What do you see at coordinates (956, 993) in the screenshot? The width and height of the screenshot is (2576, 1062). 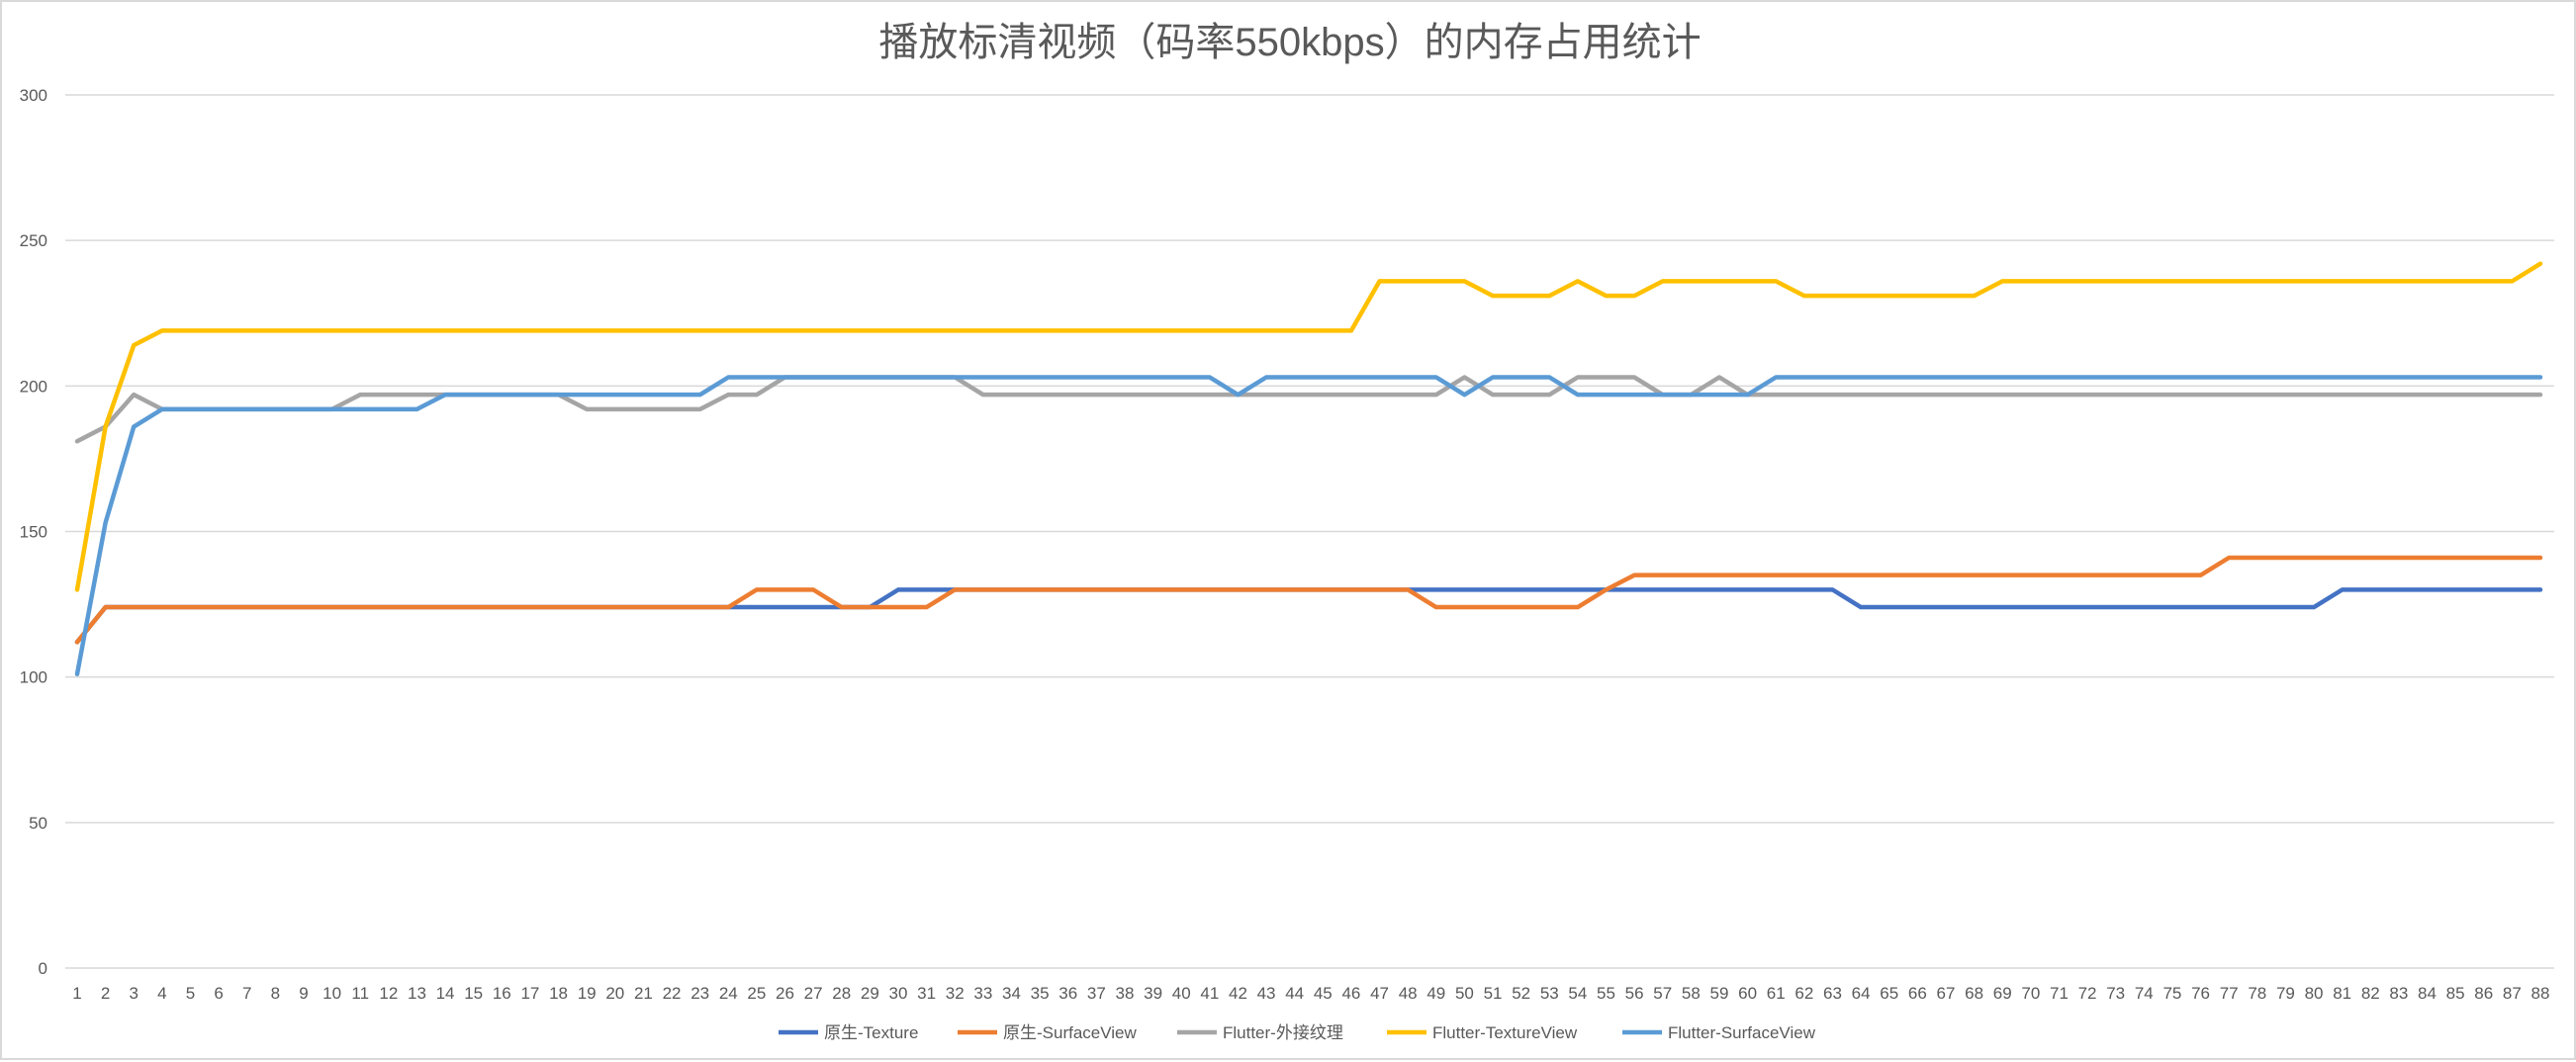 I see `x-tick-label: 32` at bounding box center [956, 993].